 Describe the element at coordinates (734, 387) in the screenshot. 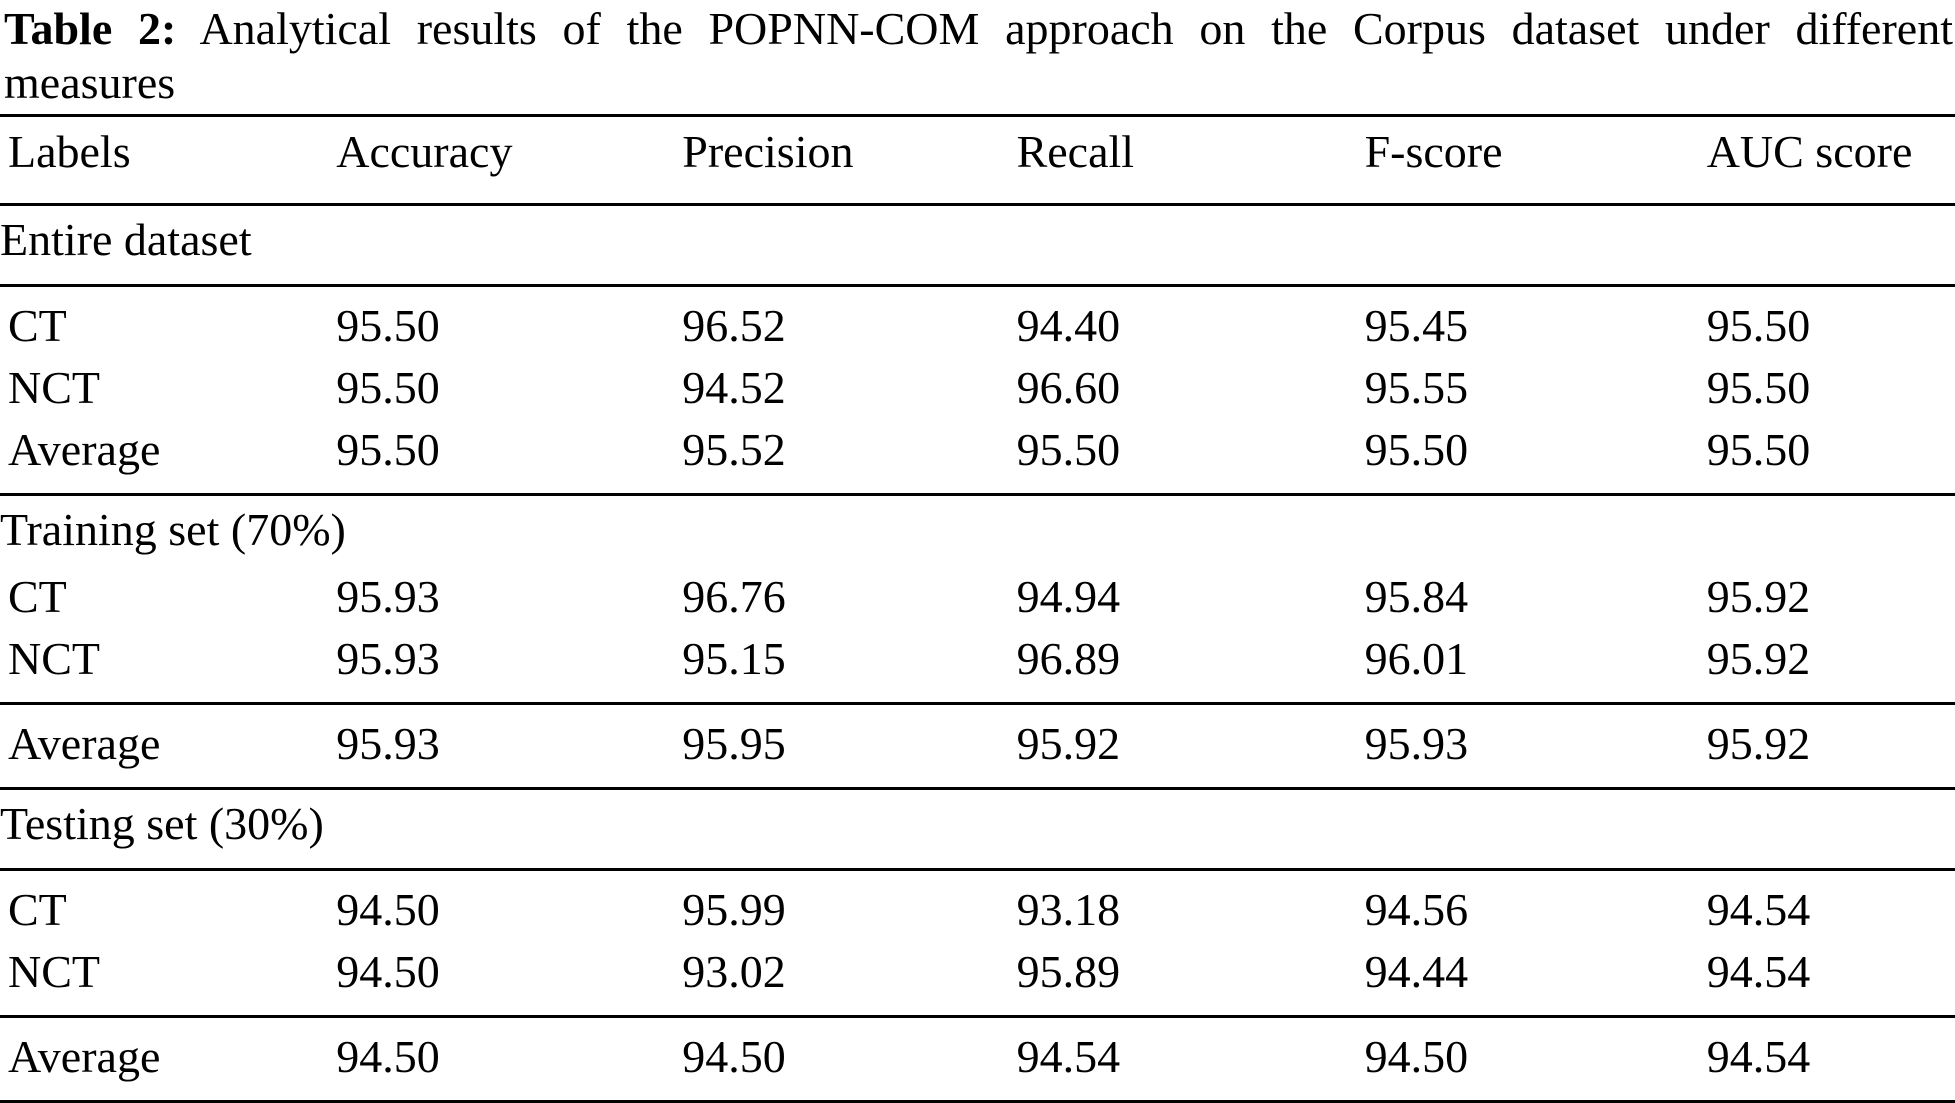

I see `cell-value: 94.52` at that location.